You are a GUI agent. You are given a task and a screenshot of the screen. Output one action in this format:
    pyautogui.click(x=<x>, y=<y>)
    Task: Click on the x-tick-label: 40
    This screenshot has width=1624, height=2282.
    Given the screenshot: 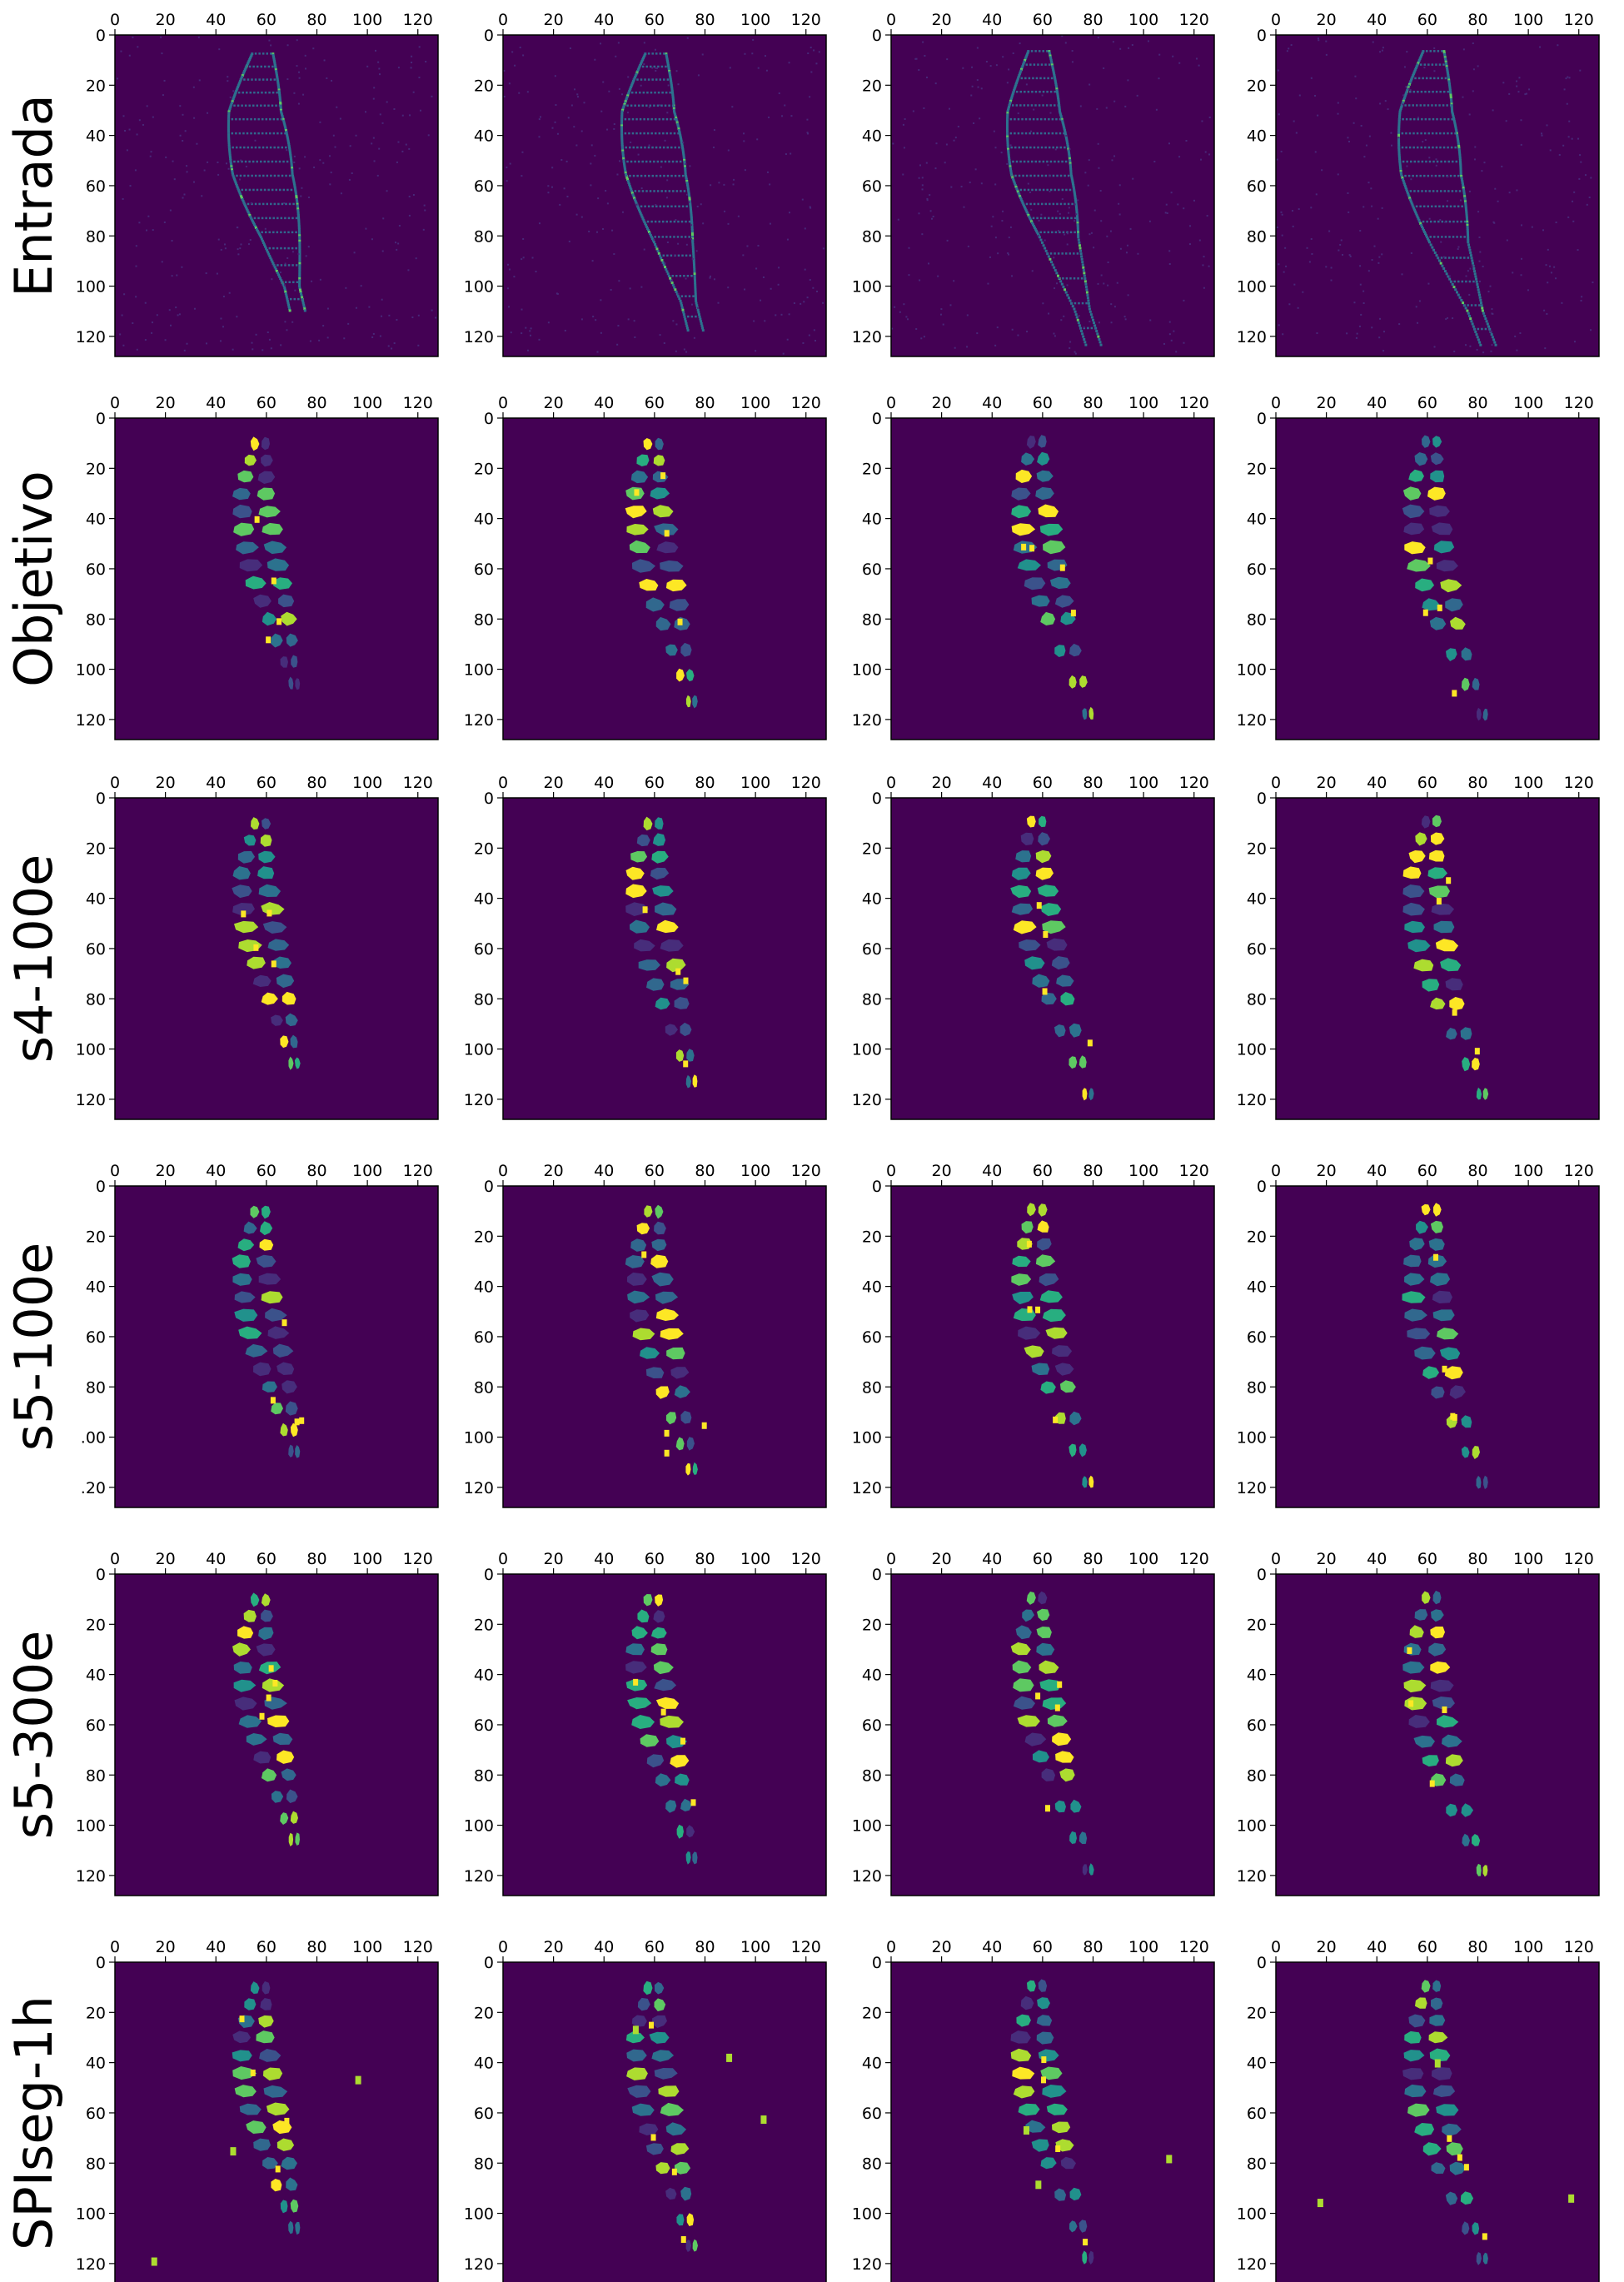 What is the action you would take?
    pyautogui.click(x=216, y=783)
    